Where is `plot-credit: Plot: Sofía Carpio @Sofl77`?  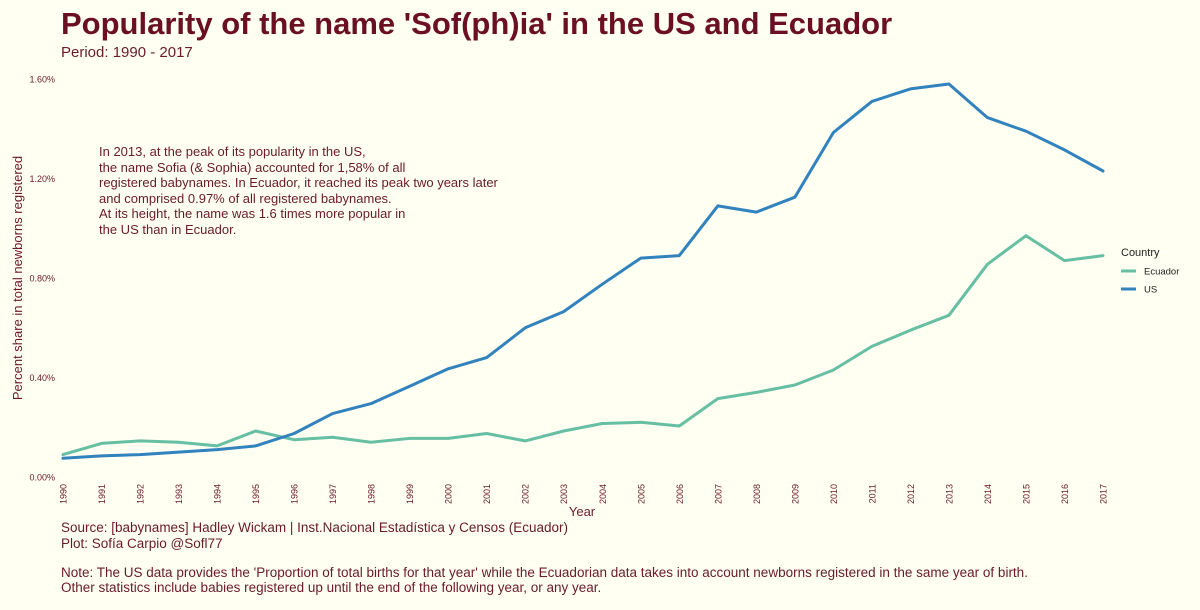 plot-credit: Plot: Sofía Carpio @Sofl77 is located at coordinates (142, 543).